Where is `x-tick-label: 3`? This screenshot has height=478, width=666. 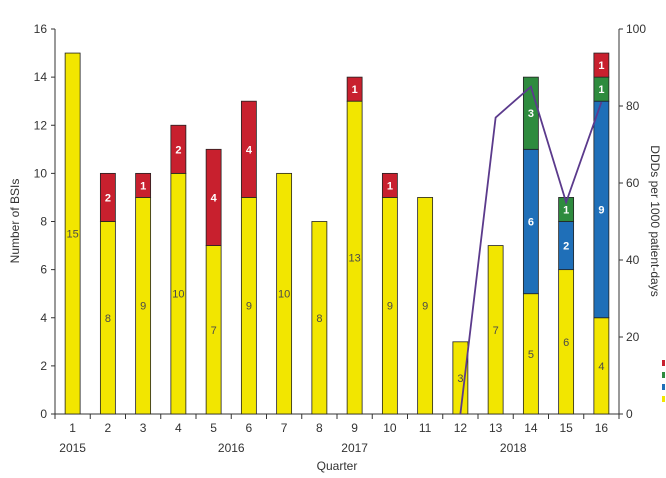
x-tick-label: 3 is located at coordinates (143, 428).